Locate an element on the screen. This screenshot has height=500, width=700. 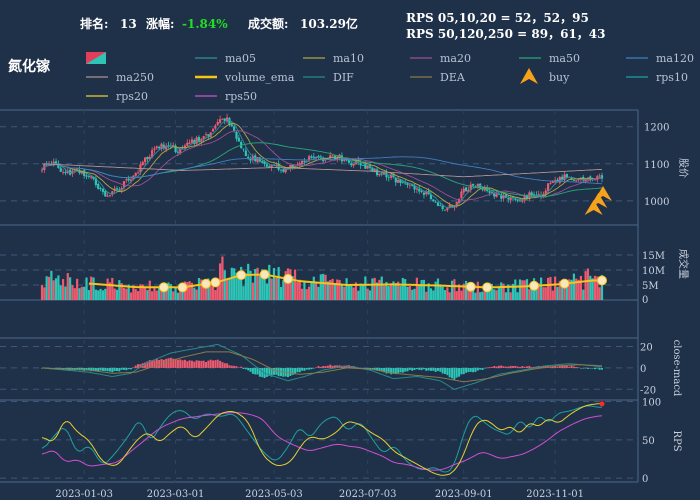
stock-name: 氮化镓 is located at coordinates (29, 66).